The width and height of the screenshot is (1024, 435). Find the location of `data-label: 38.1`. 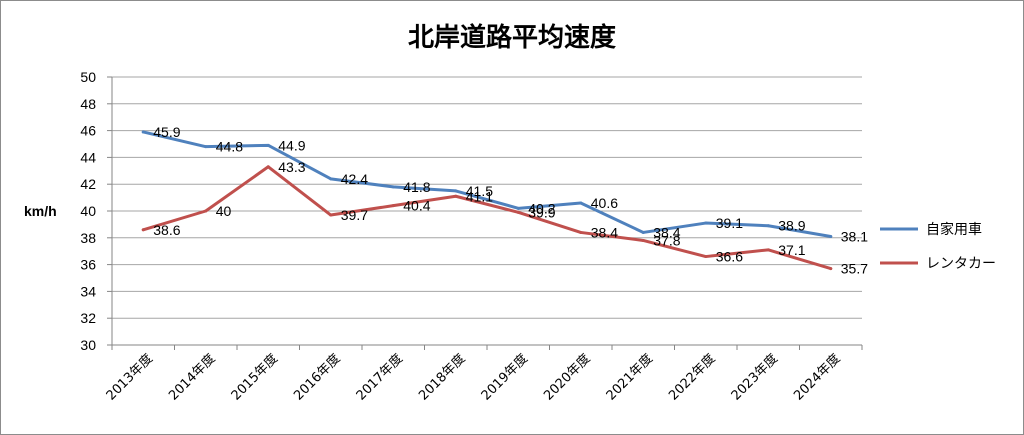

data-label: 38.1 is located at coordinates (854, 236).